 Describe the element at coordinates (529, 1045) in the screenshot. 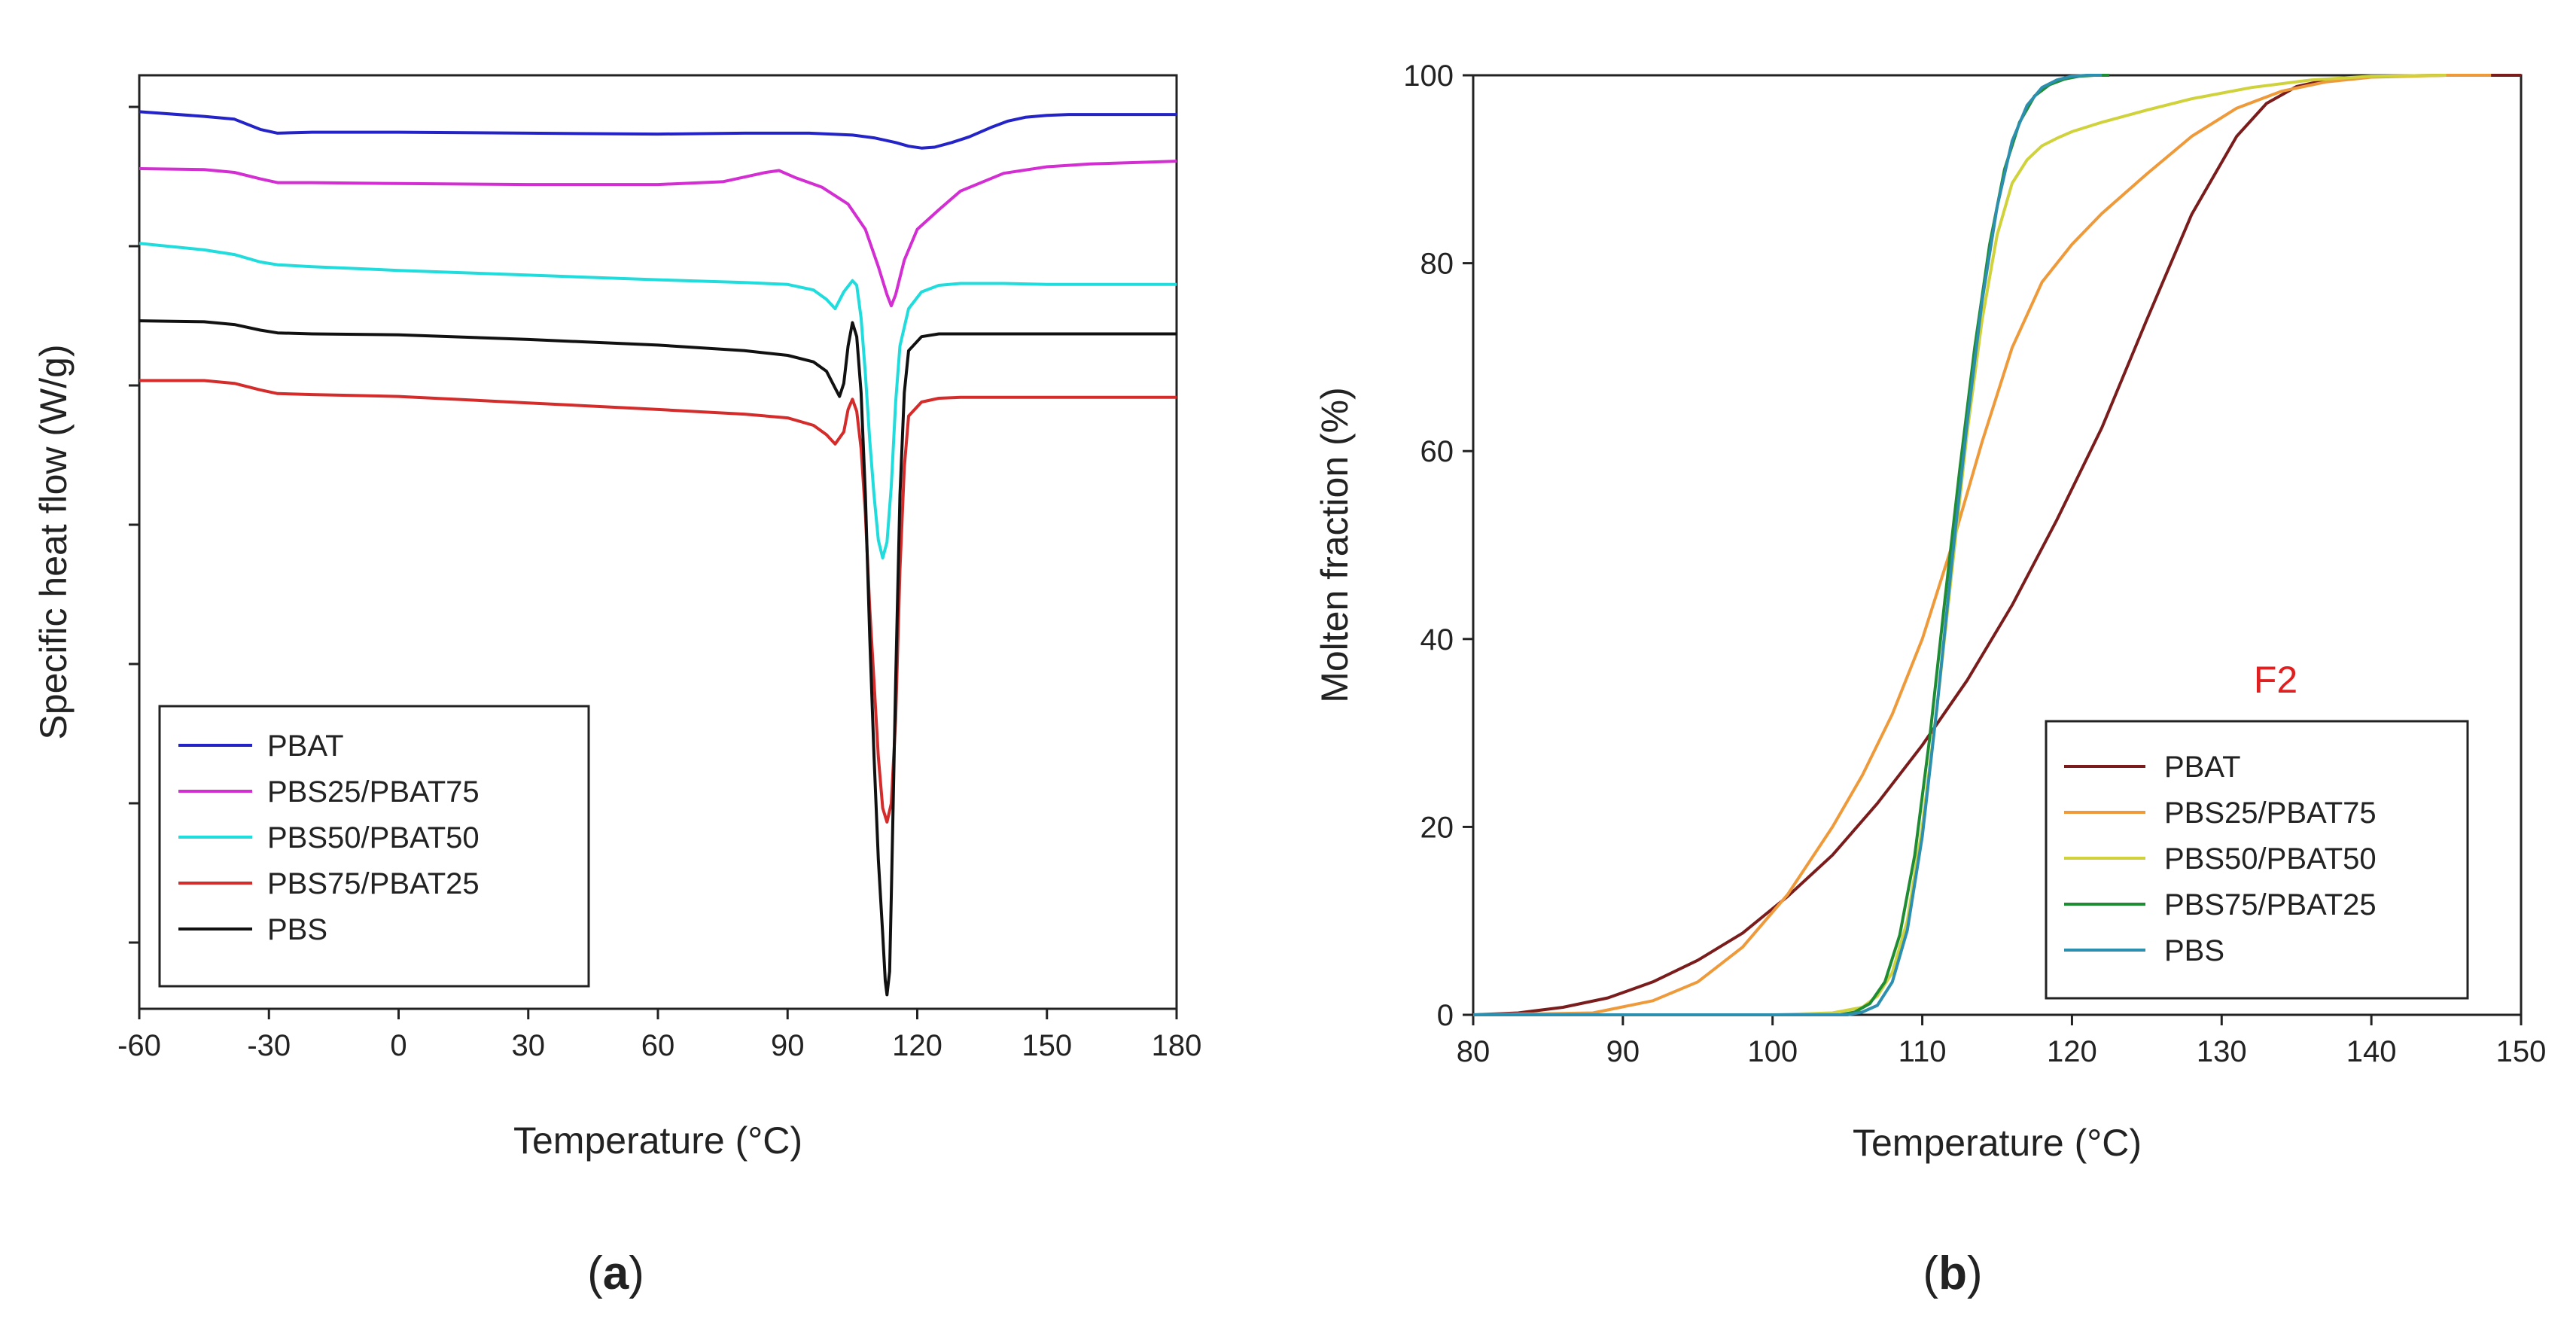

I see `x-tick-label: 30` at that location.